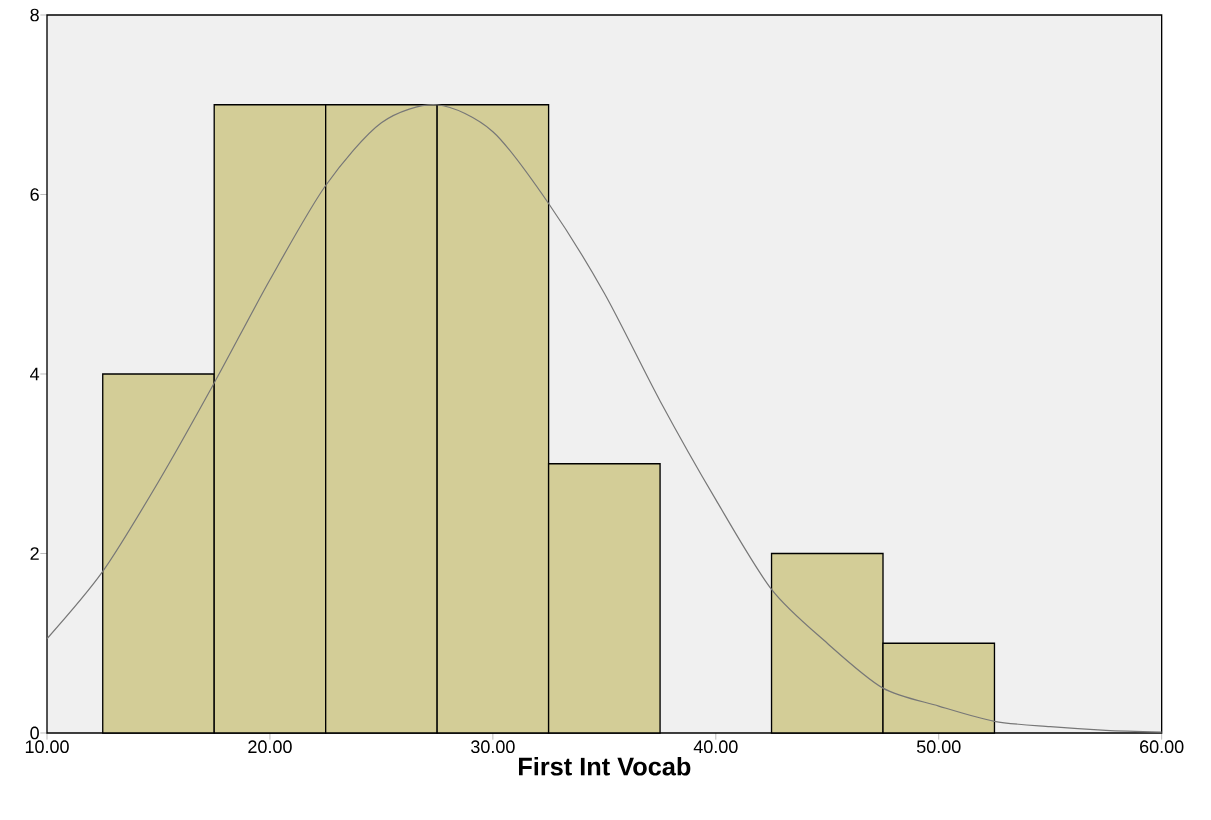 Image resolution: width=1211 pixels, height=820 pixels. I want to click on x-tick-label: 30.00, so click(493, 747).